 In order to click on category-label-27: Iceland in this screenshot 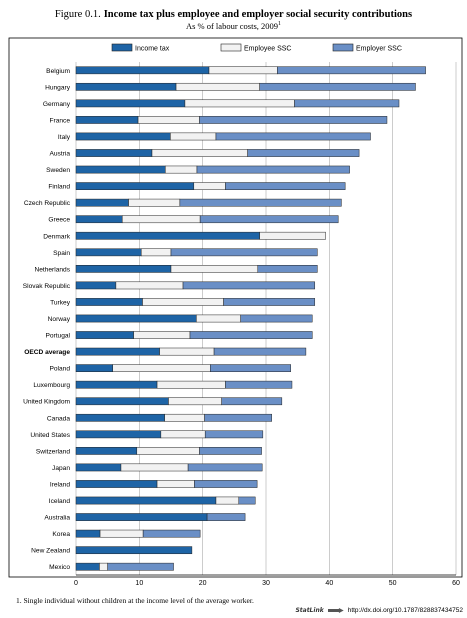, I will do `click(60, 501)`.